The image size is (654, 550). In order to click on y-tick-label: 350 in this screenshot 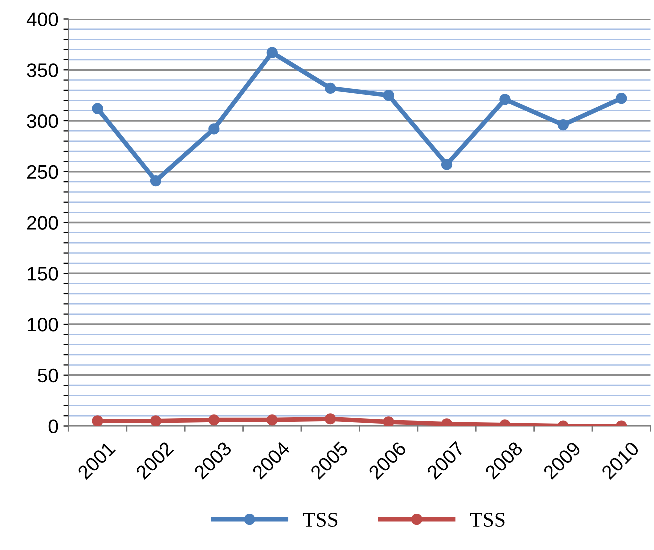, I will do `click(42, 71)`.